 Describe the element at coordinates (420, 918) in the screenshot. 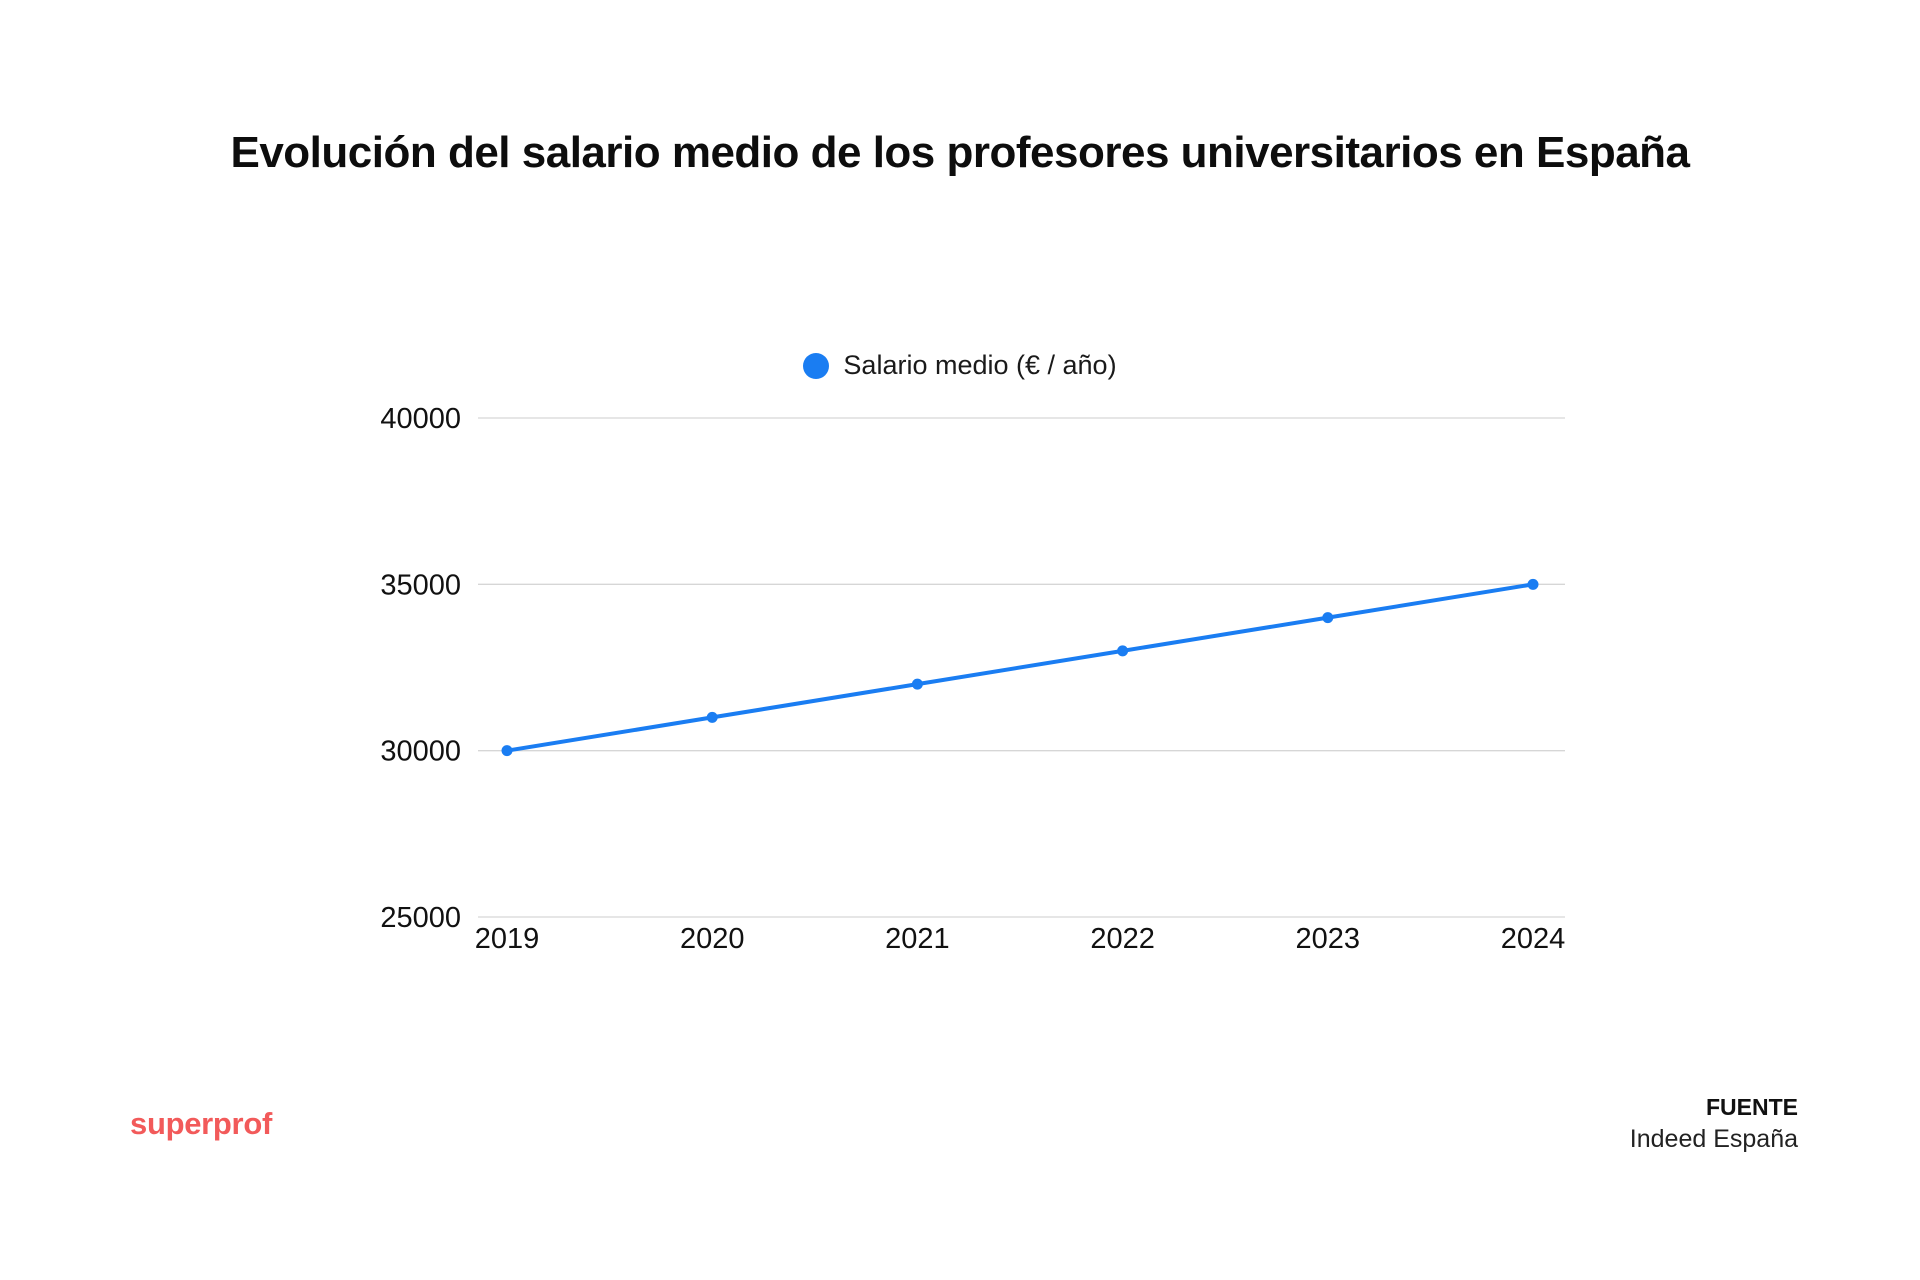

I see `y-tick-label: 25000` at that location.